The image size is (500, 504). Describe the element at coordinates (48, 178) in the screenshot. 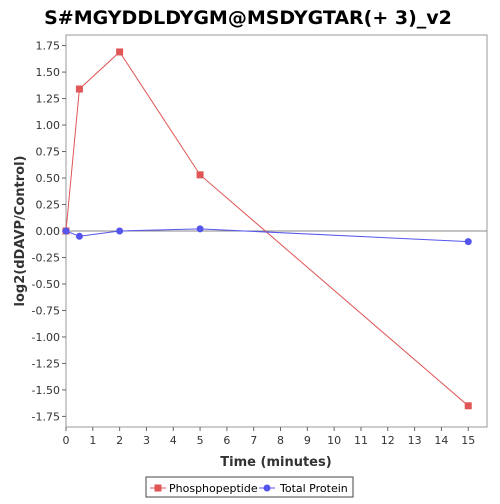

I see `y-tick-label: 0.50` at that location.